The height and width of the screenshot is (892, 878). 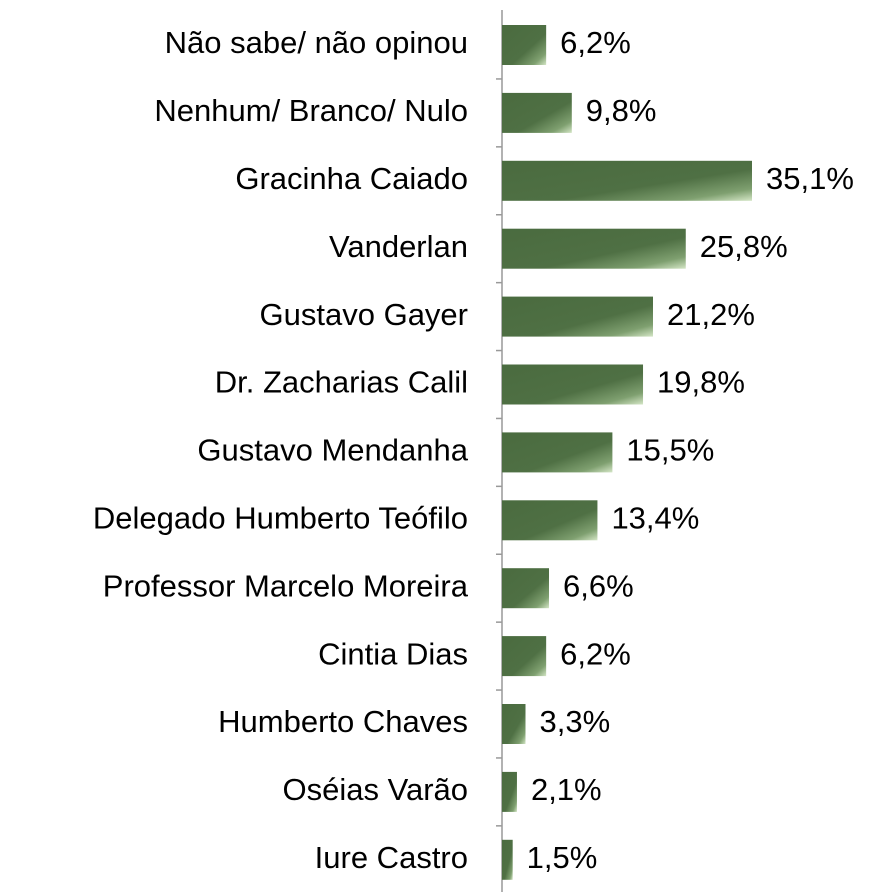 I want to click on category-label: Delegado Humberto Teófilo, so click(x=280, y=517).